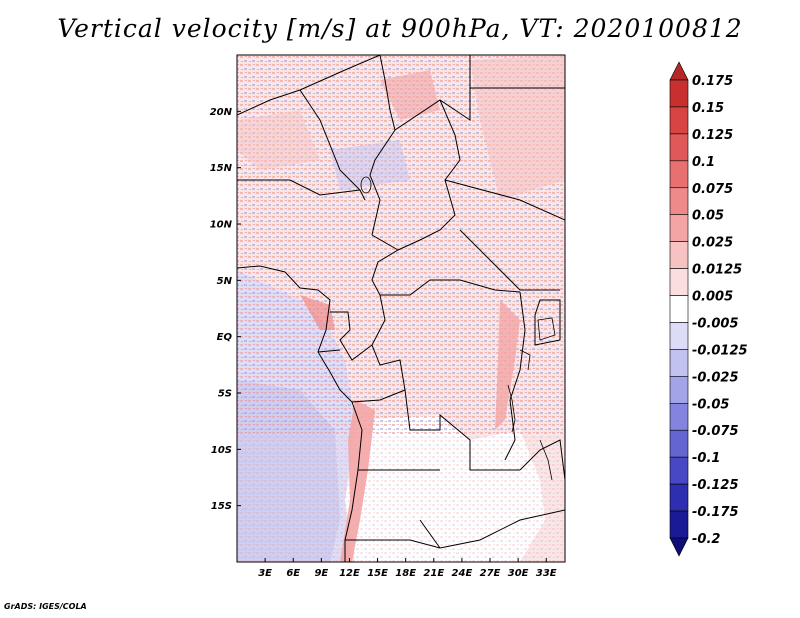  What do you see at coordinates (221, 168) in the screenshot?
I see `lat-tick-label: 15N` at bounding box center [221, 168].